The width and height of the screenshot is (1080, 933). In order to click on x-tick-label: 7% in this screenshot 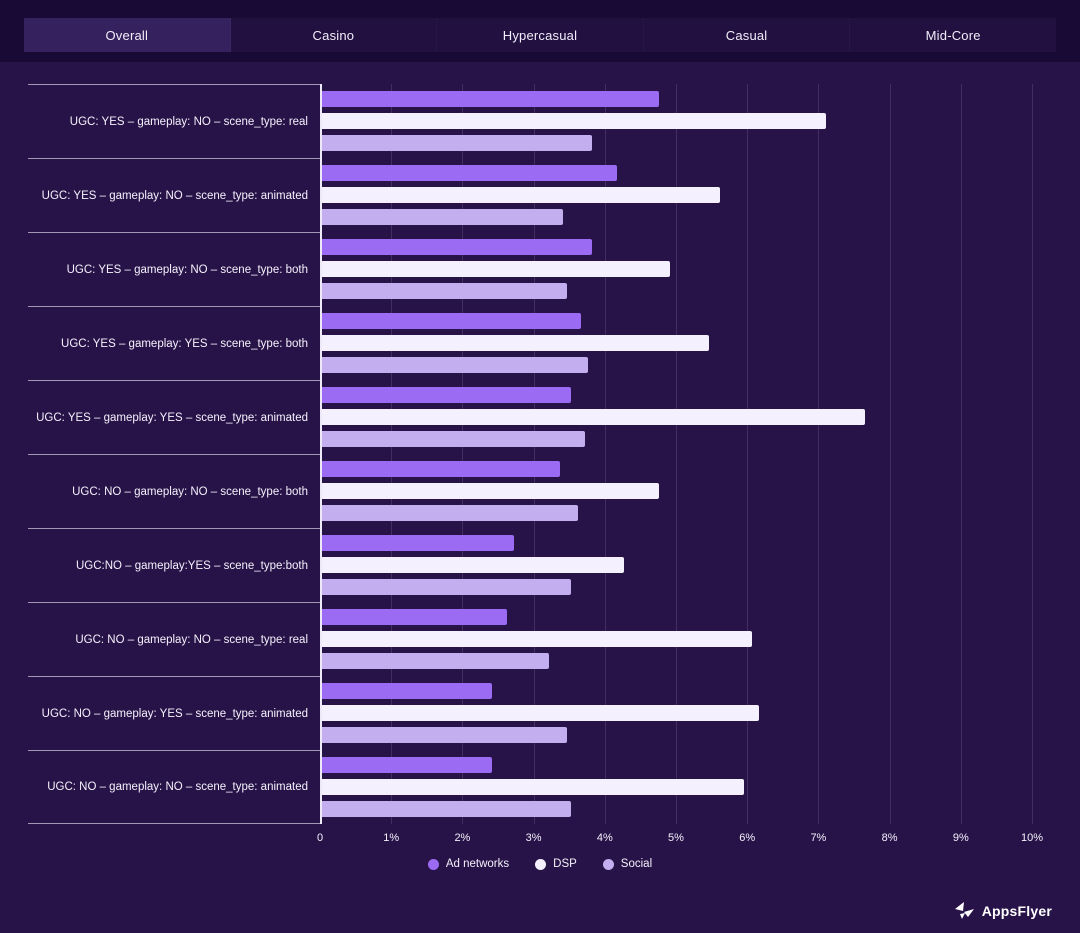, I will do `click(818, 838)`.